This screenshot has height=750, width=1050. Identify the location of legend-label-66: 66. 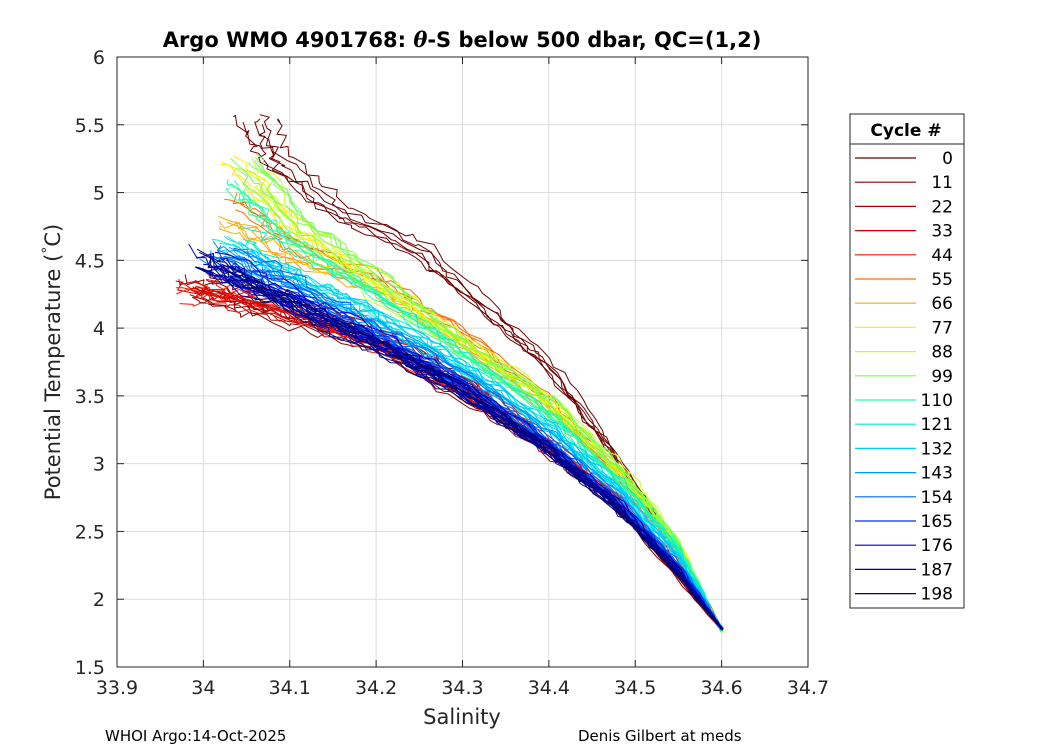
(942, 304).